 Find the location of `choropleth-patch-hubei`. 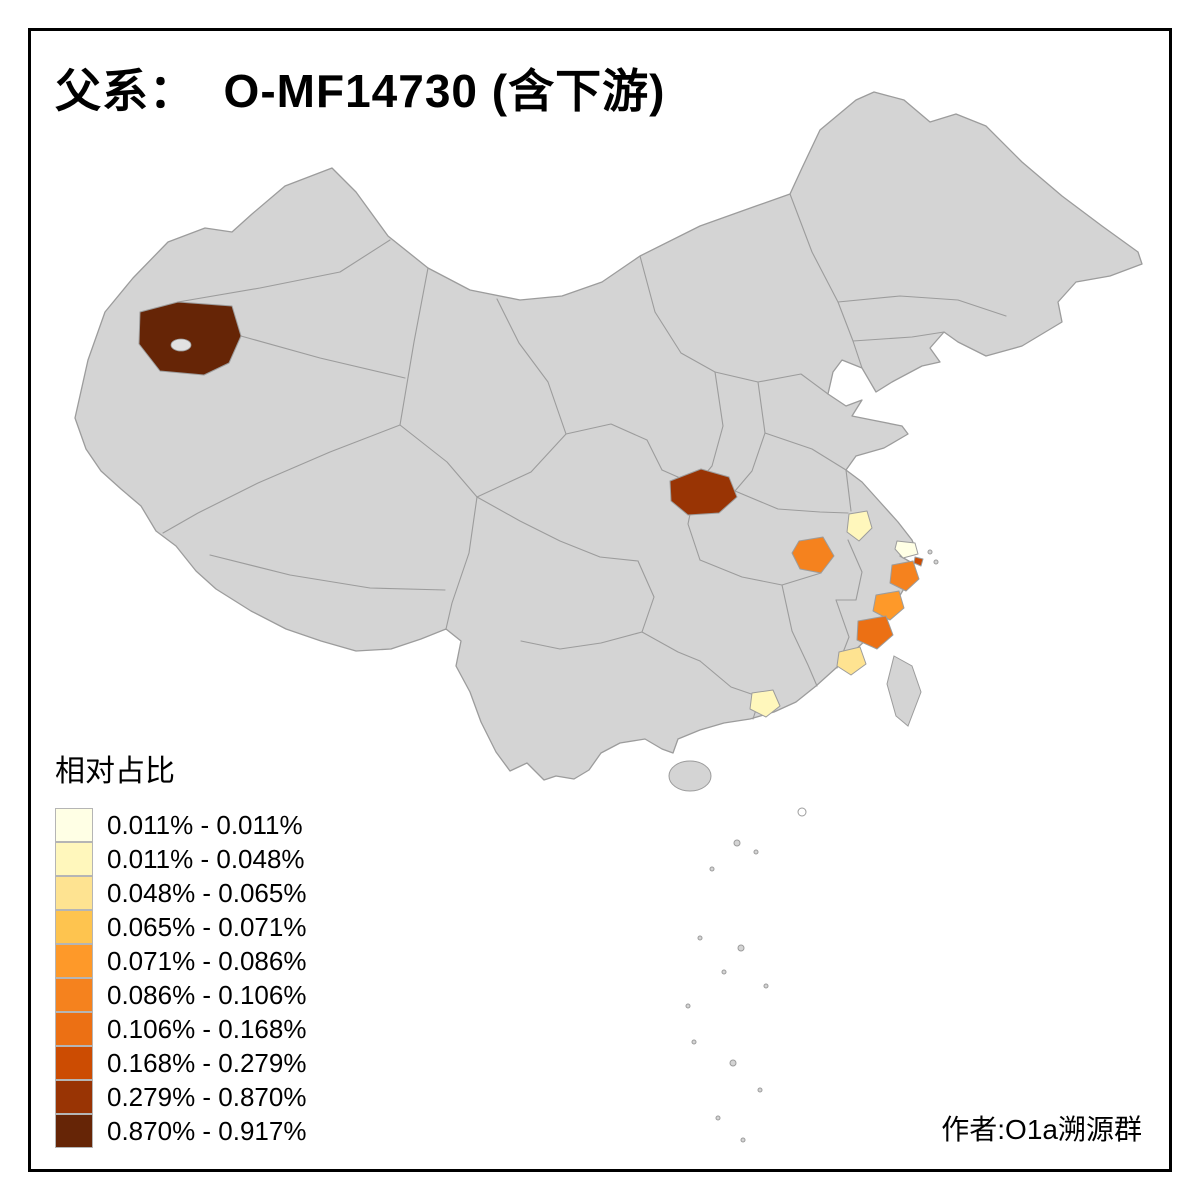

choropleth-patch-hubei is located at coordinates (813, 555).